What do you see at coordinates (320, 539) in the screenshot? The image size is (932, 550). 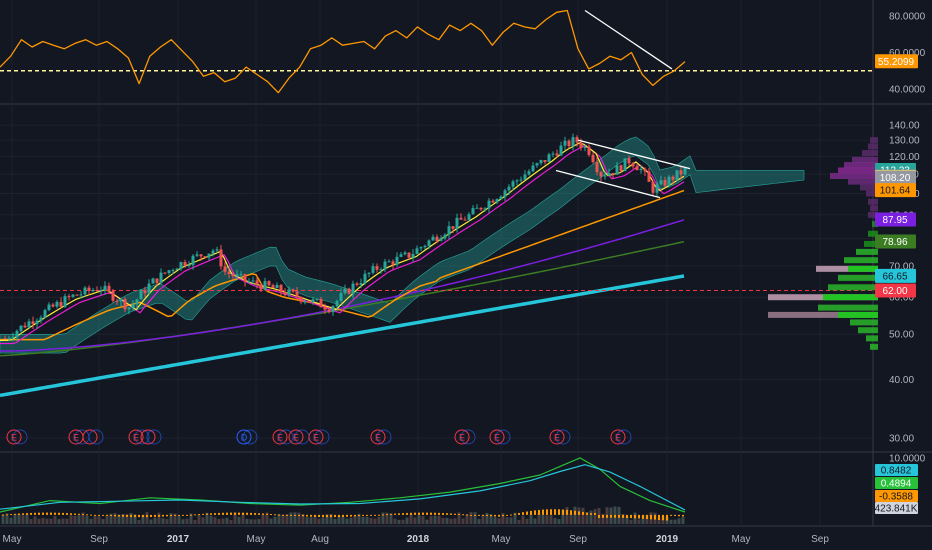 I see `x-axis-label: Aug` at bounding box center [320, 539].